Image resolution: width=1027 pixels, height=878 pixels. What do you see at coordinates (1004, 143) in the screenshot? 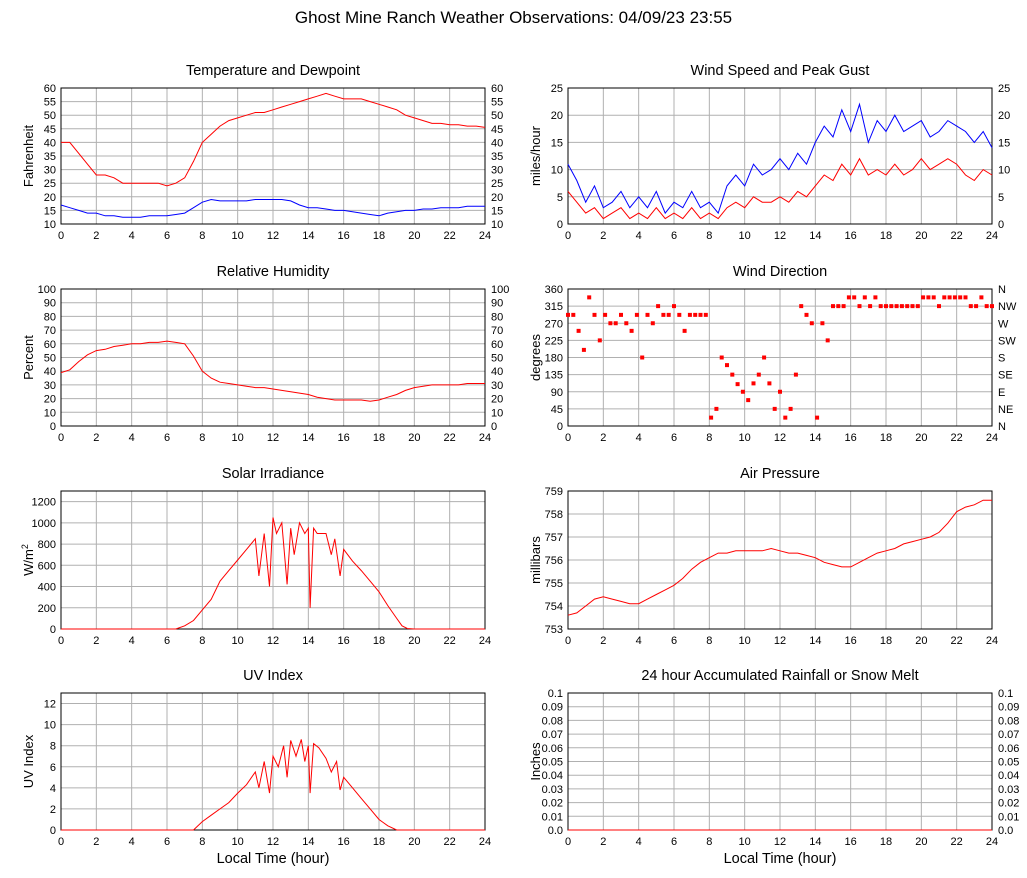
I see `right-y-tick-label: 15` at bounding box center [1004, 143].